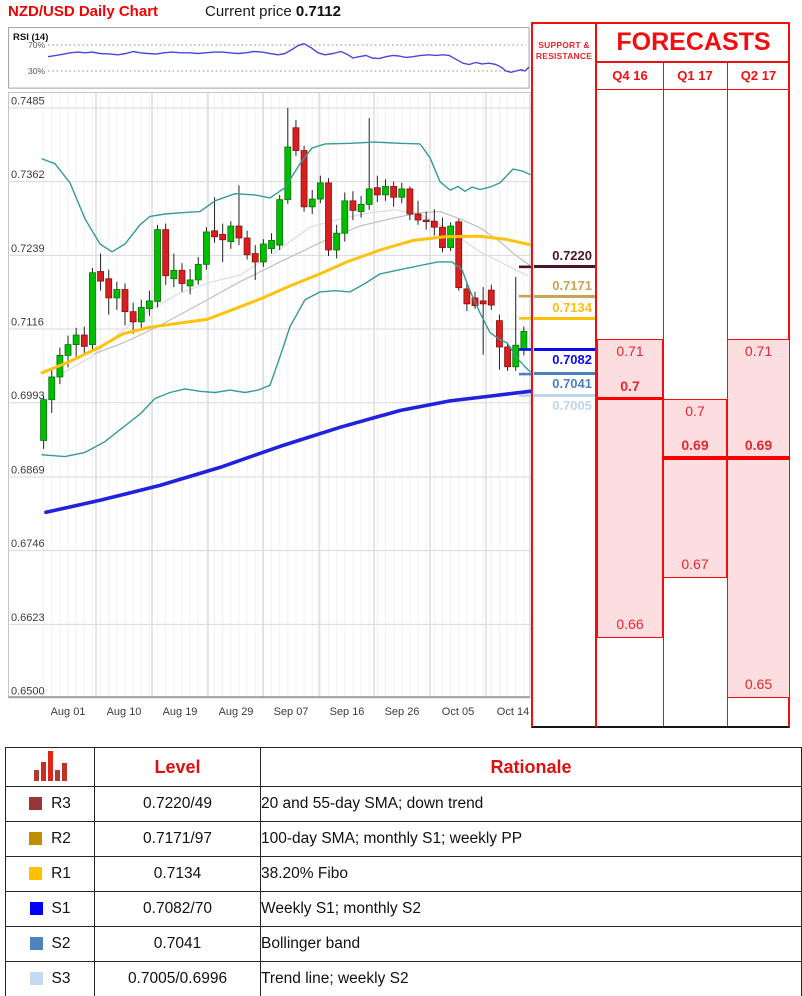 The image size is (802, 996). I want to click on bollinger-upper-line, so click(286, 197).